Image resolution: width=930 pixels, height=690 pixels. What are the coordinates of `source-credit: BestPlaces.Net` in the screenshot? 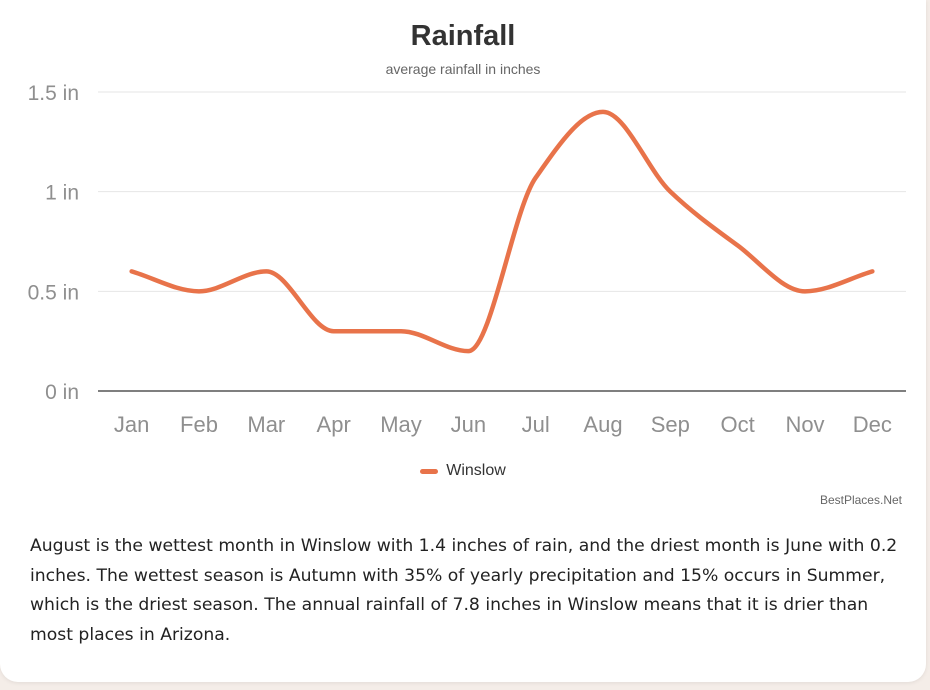 It's located at (860, 500).